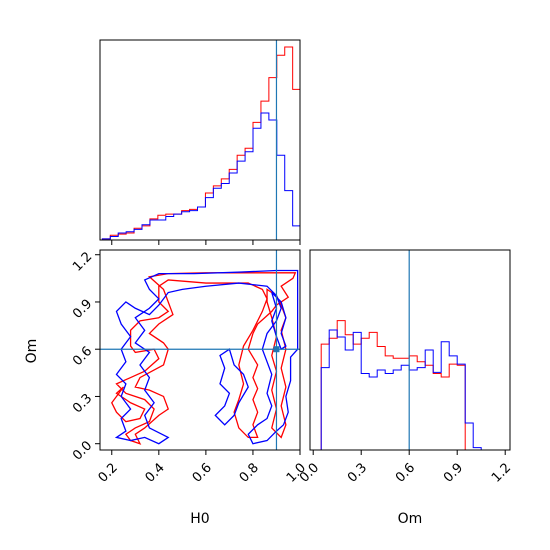 Image resolution: width=550 pixels, height=550 pixels. What do you see at coordinates (202, 472) in the screenshot?
I see `joint-x-tick-label: 0.6` at bounding box center [202, 472].